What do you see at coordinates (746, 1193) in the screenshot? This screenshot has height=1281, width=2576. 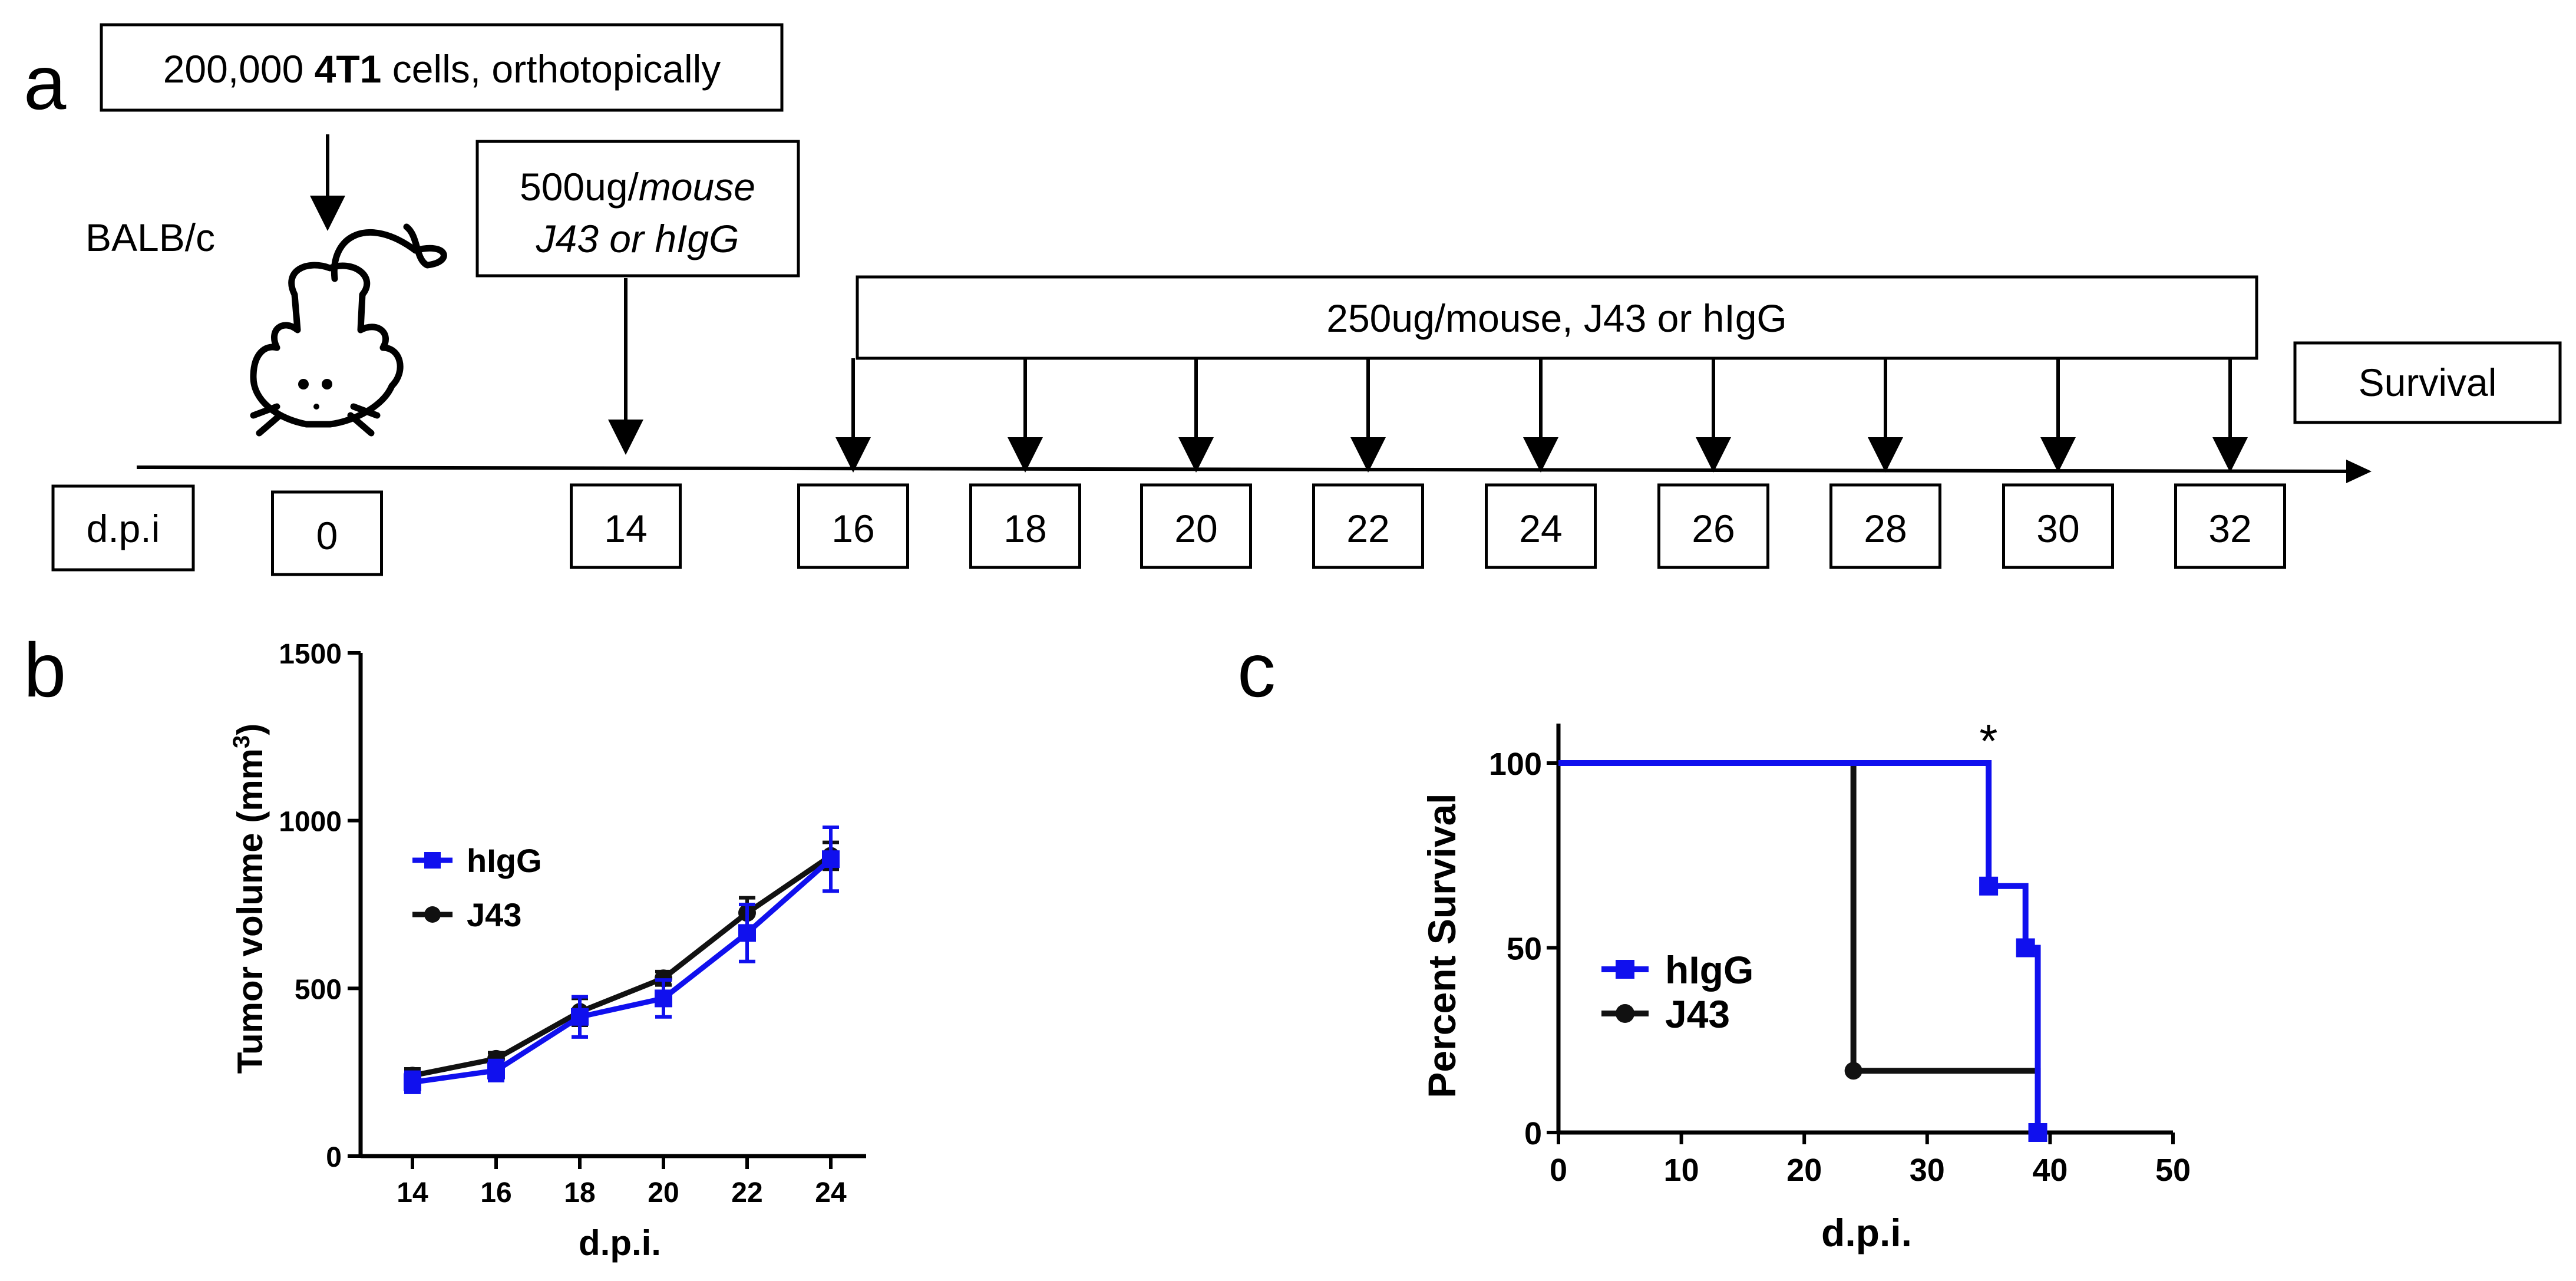 I see `panel-b-xtick-label-22: 22` at bounding box center [746, 1193].